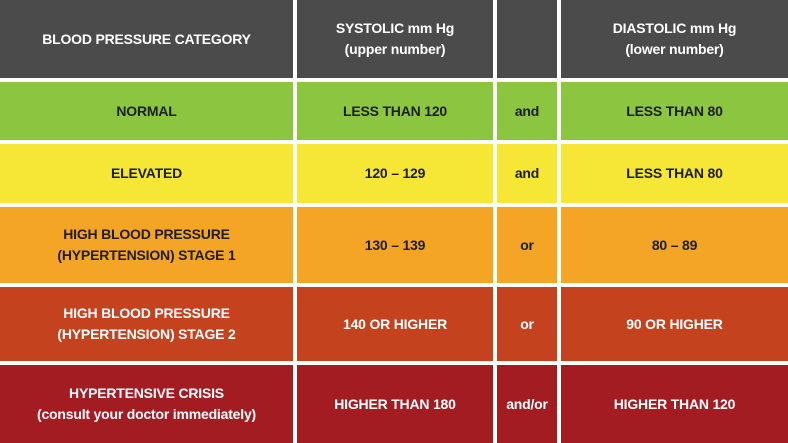 The image size is (788, 443). I want to click on row-systolic-cell: HIGHER THAN 180, so click(395, 404).